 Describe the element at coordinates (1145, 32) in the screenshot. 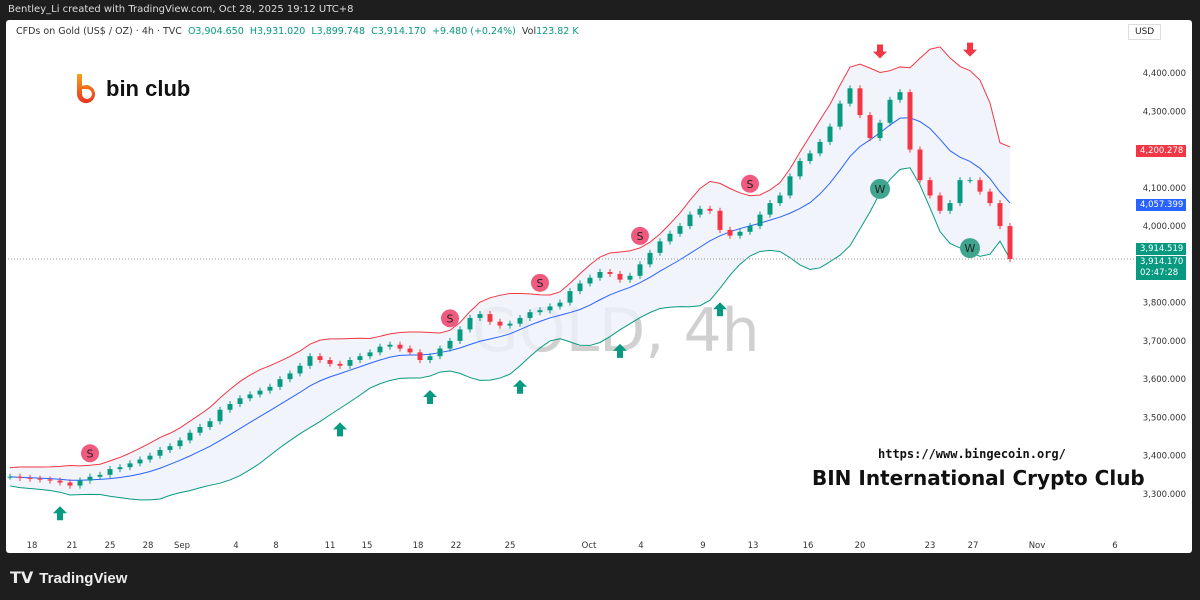

I see `currency-button: USD` at that location.